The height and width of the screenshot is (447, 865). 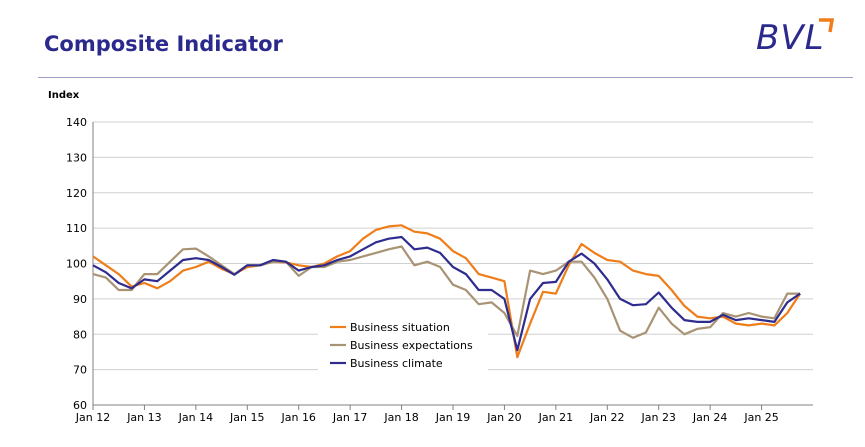 I want to click on y-tick-label: 70, so click(x=80, y=370).